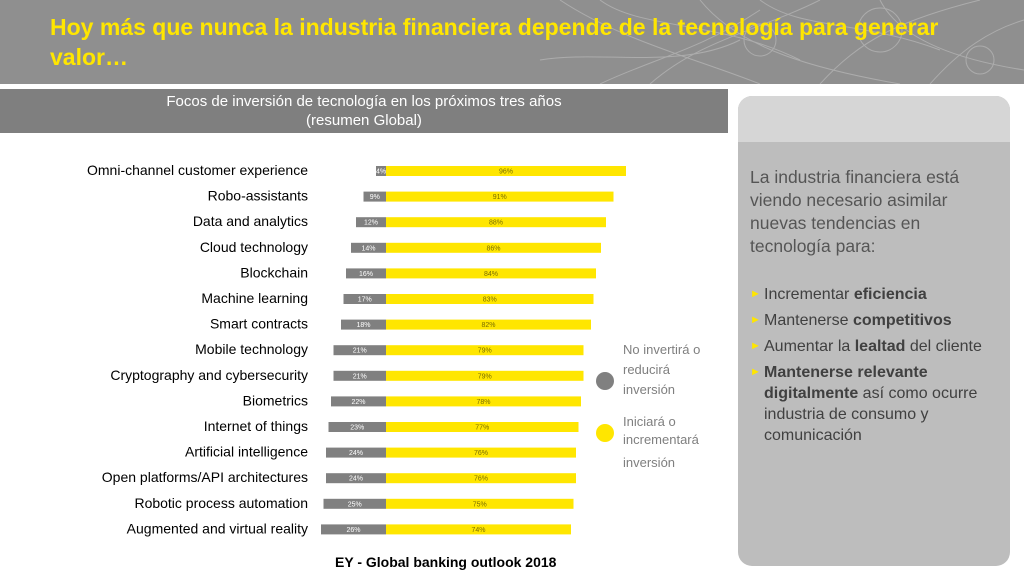  I want to click on data-label-invest: 77%, so click(482, 428).